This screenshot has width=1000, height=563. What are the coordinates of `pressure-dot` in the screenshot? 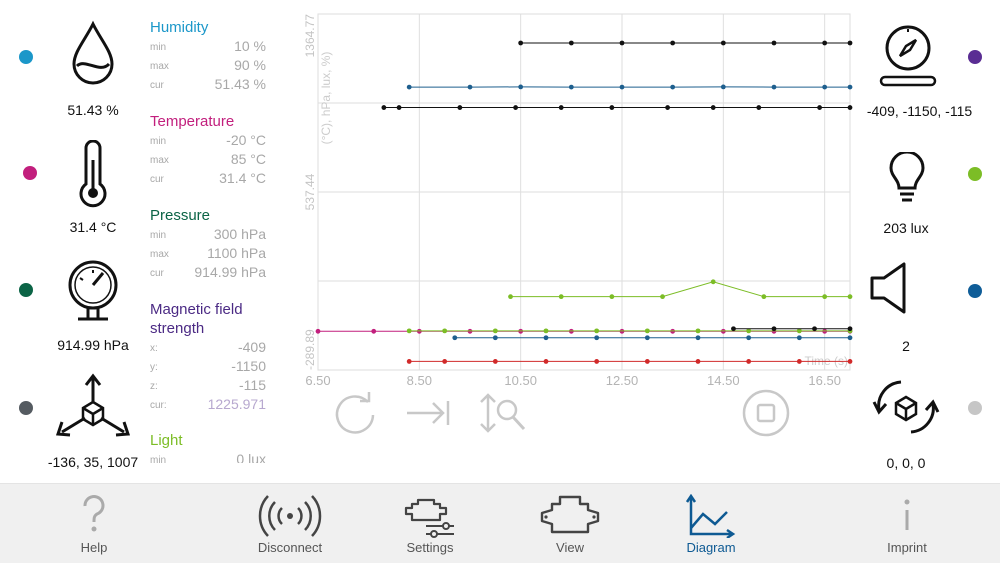 It's located at (26, 290).